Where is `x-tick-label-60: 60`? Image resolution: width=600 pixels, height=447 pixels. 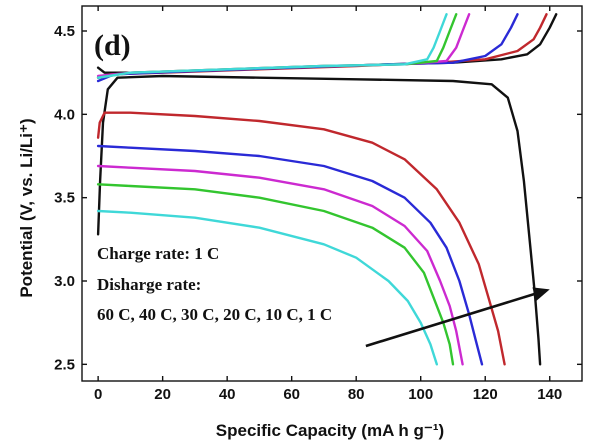
x-tick-label-60: 60 is located at coordinates (291, 394).